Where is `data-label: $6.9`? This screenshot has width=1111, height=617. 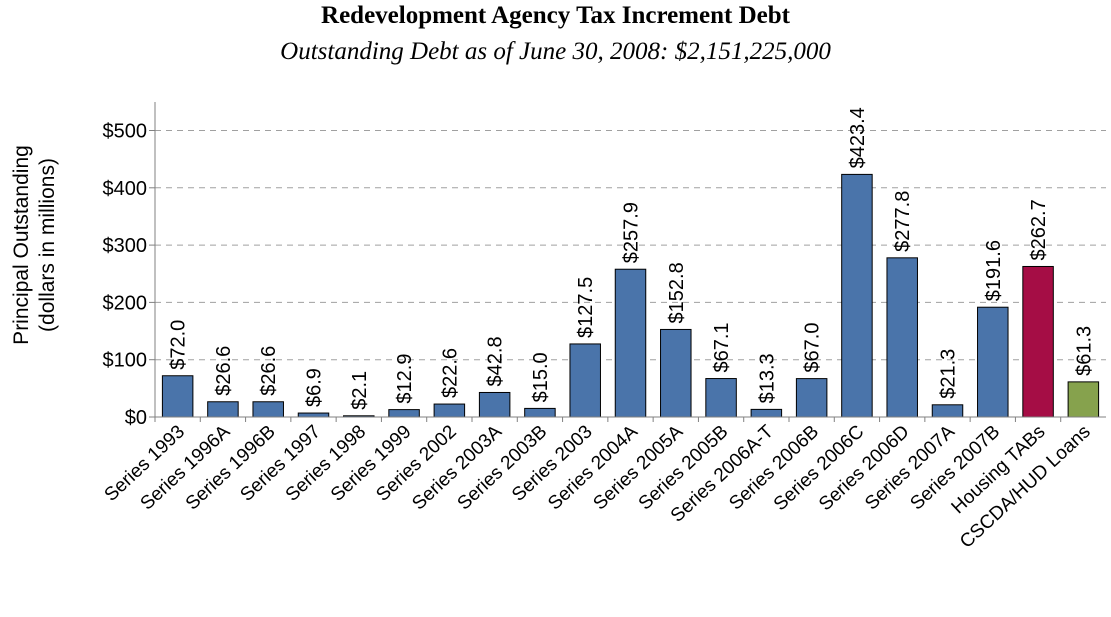 data-label: $6.9 is located at coordinates (315, 387).